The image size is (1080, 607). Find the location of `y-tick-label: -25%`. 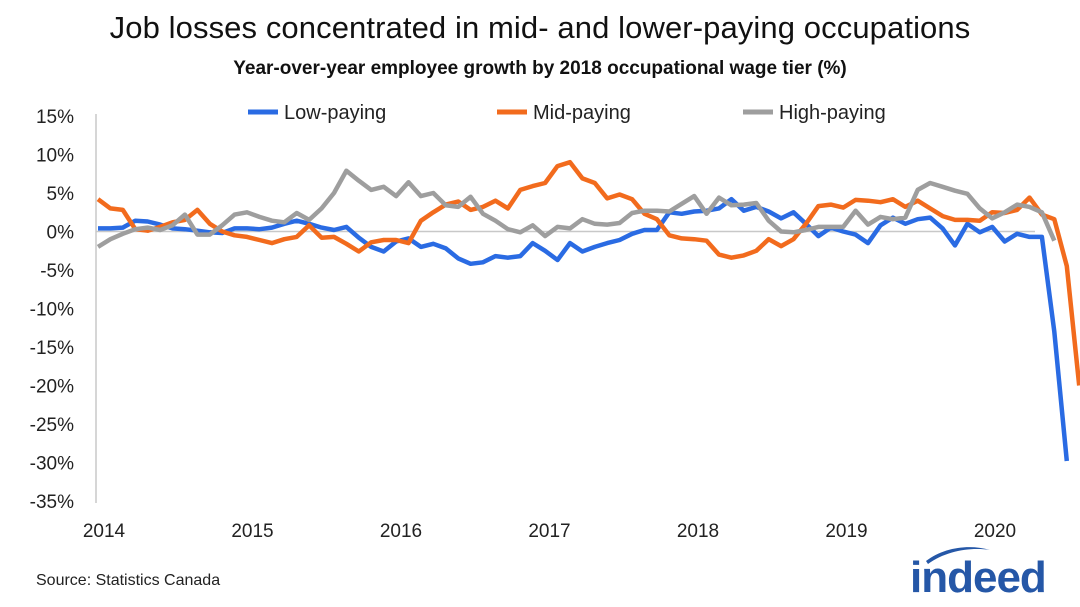

y-tick-label: -25% is located at coordinates (52, 425).